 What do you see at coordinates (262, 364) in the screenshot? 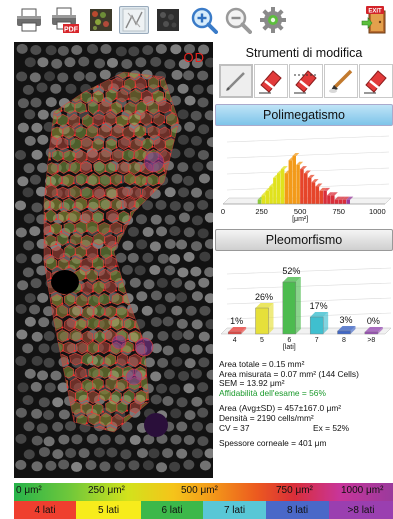
I see `area-totale: Area totale = 0.15 mm²` at bounding box center [262, 364].